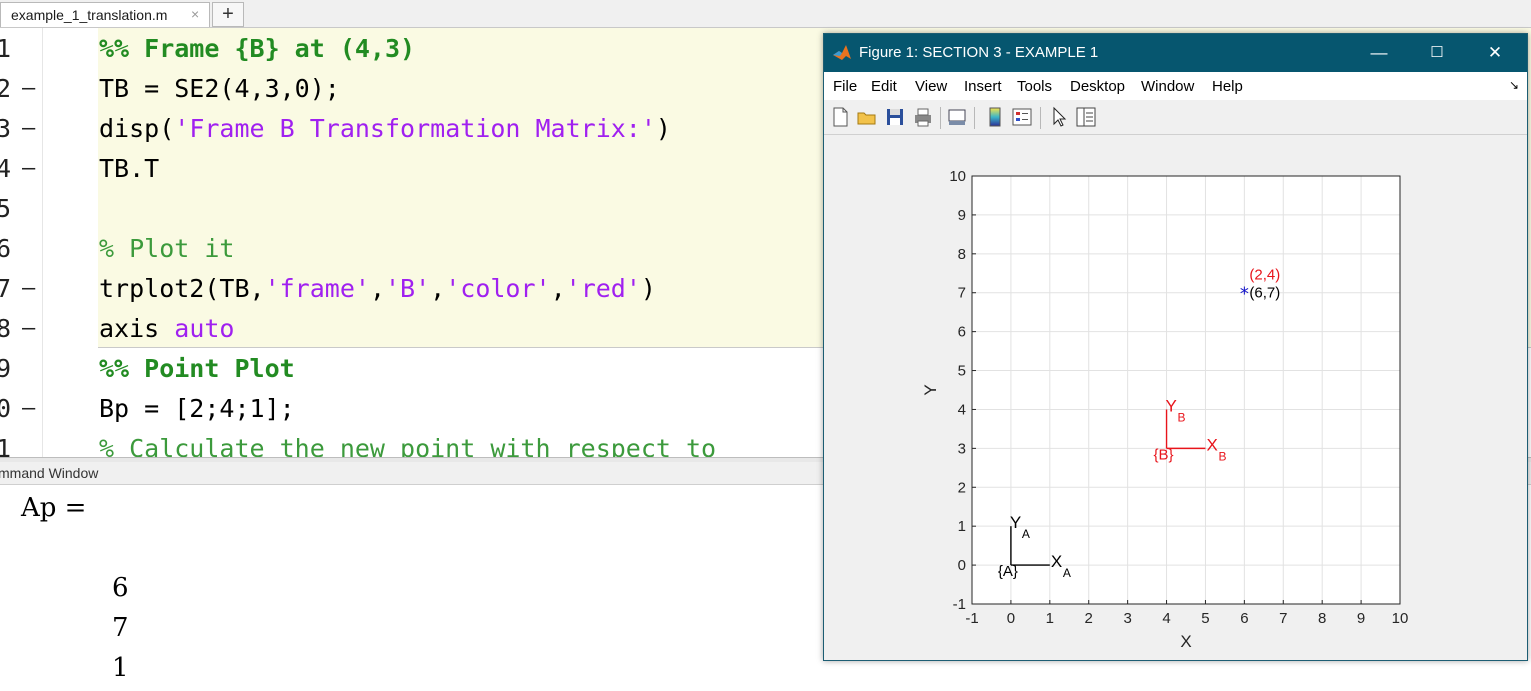 Image resolution: width=1531 pixels, height=691 pixels. I want to click on figure-title: Figure 1: SECTION 3 - EXAMPLE 1, so click(979, 52).